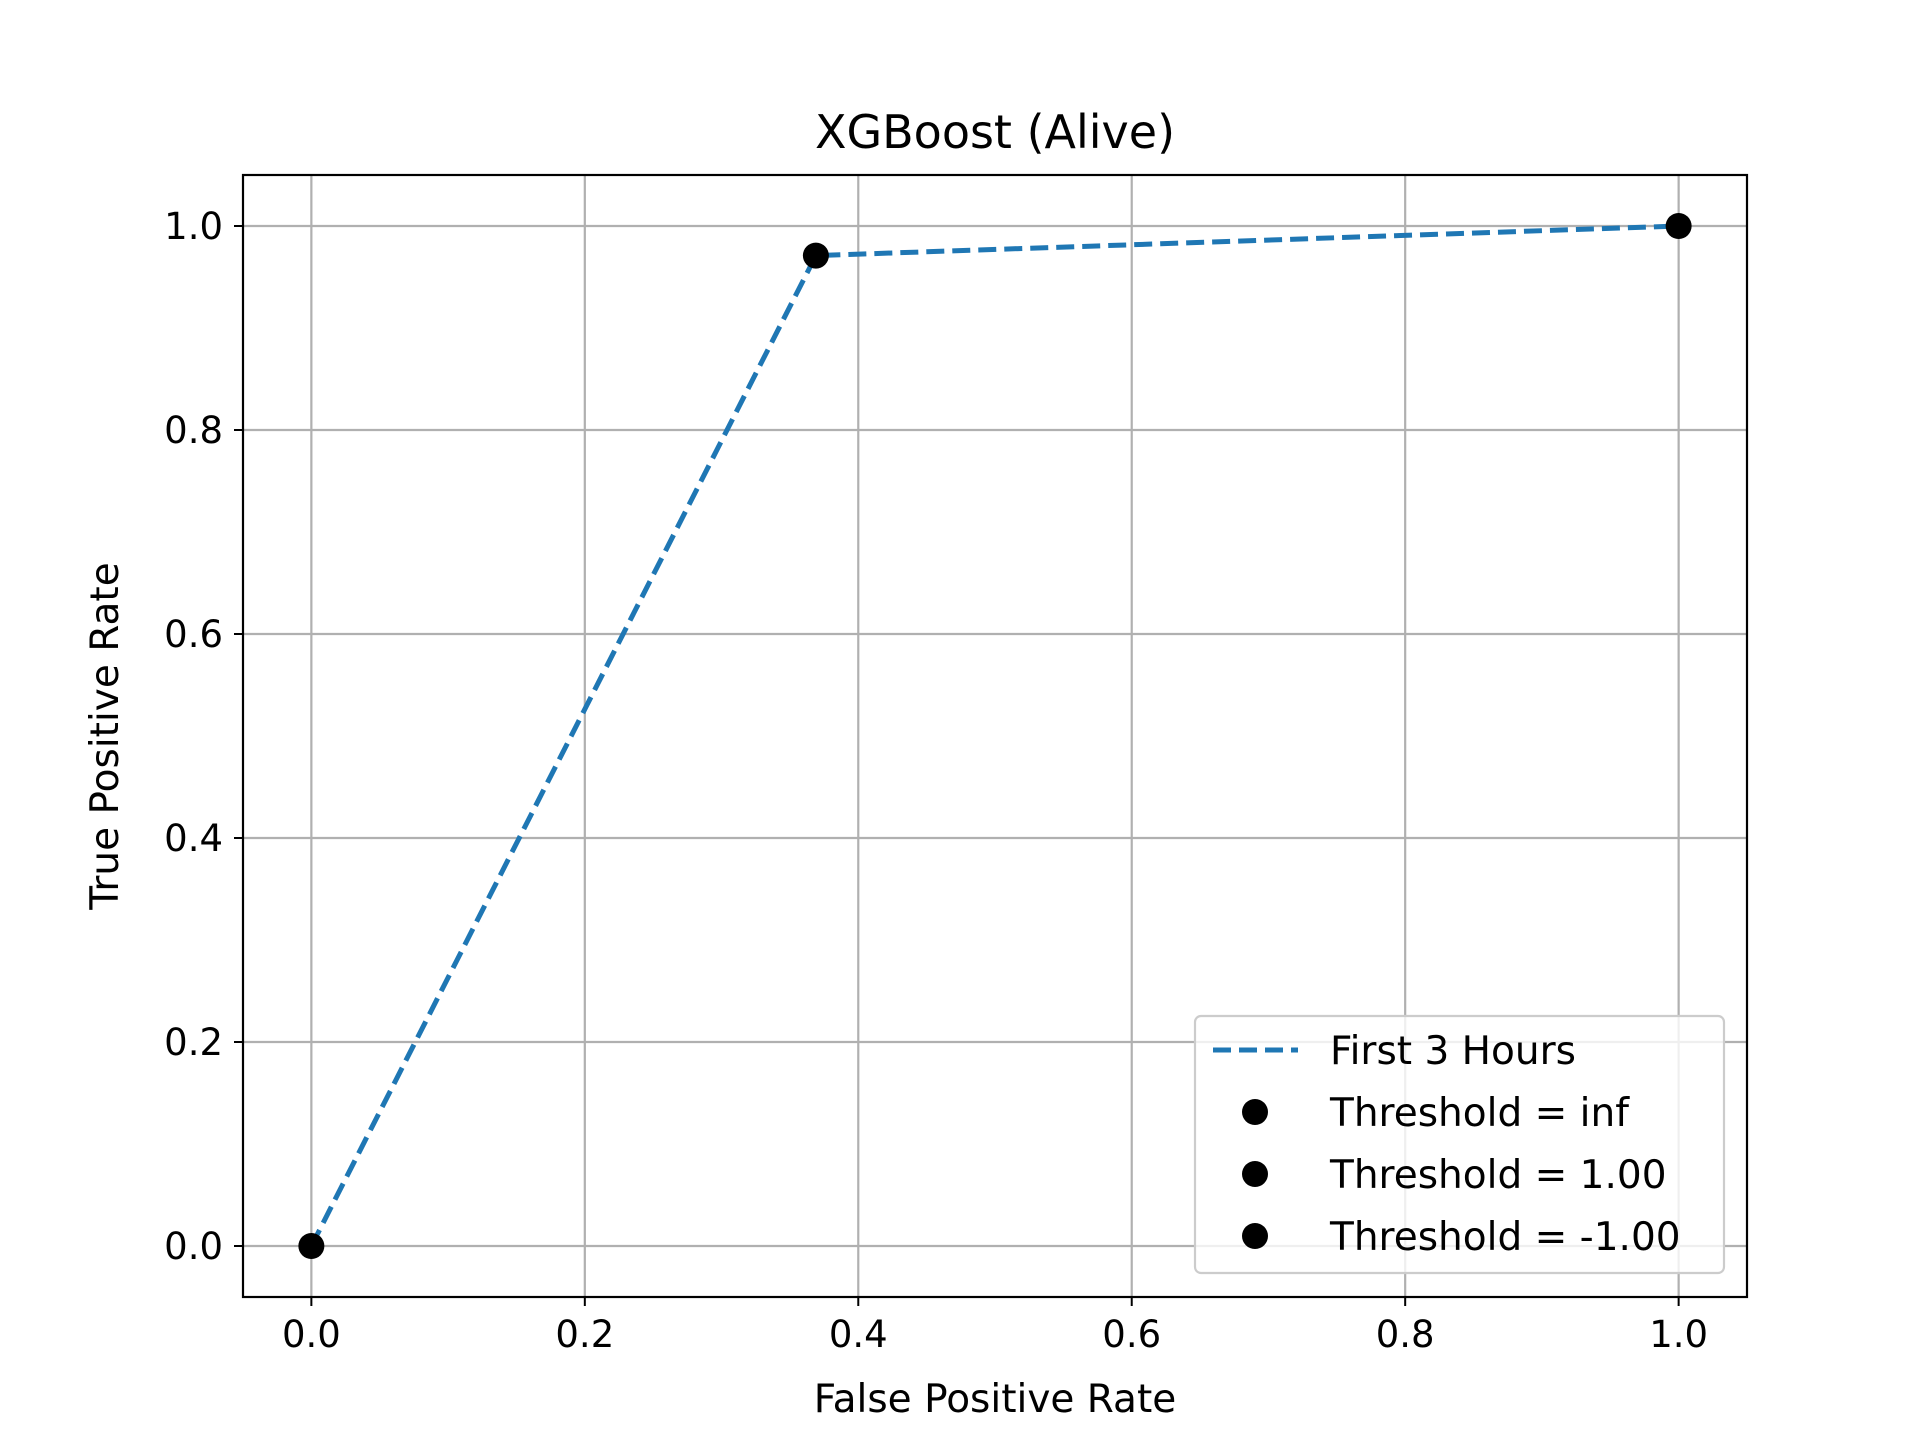 The width and height of the screenshot is (1920, 1440). What do you see at coordinates (311, 1334) in the screenshot?
I see `x-tick-label: 0.0` at bounding box center [311, 1334].